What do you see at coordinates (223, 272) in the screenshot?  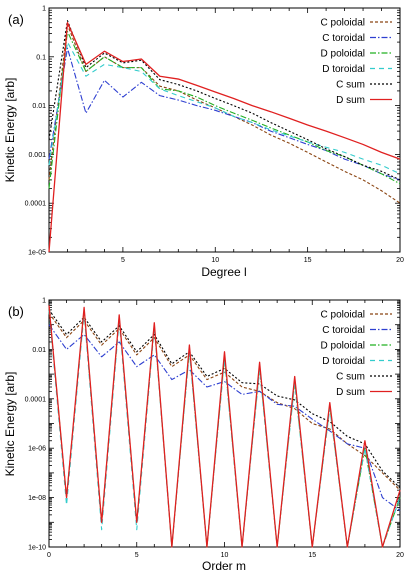 I see `x-axis-label: Degree l` at bounding box center [223, 272].